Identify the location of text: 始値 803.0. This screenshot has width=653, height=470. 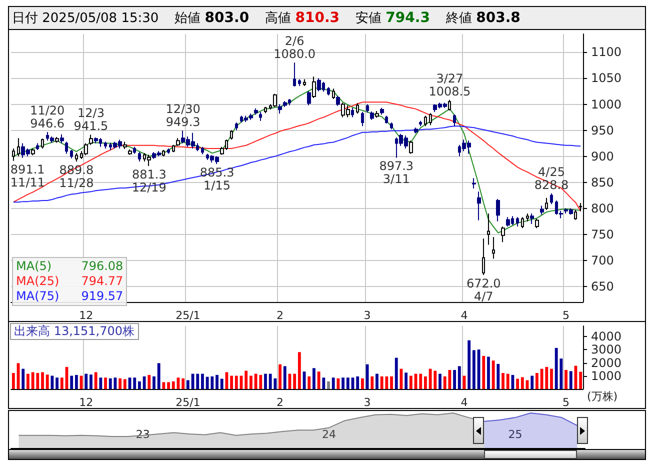
(212, 18).